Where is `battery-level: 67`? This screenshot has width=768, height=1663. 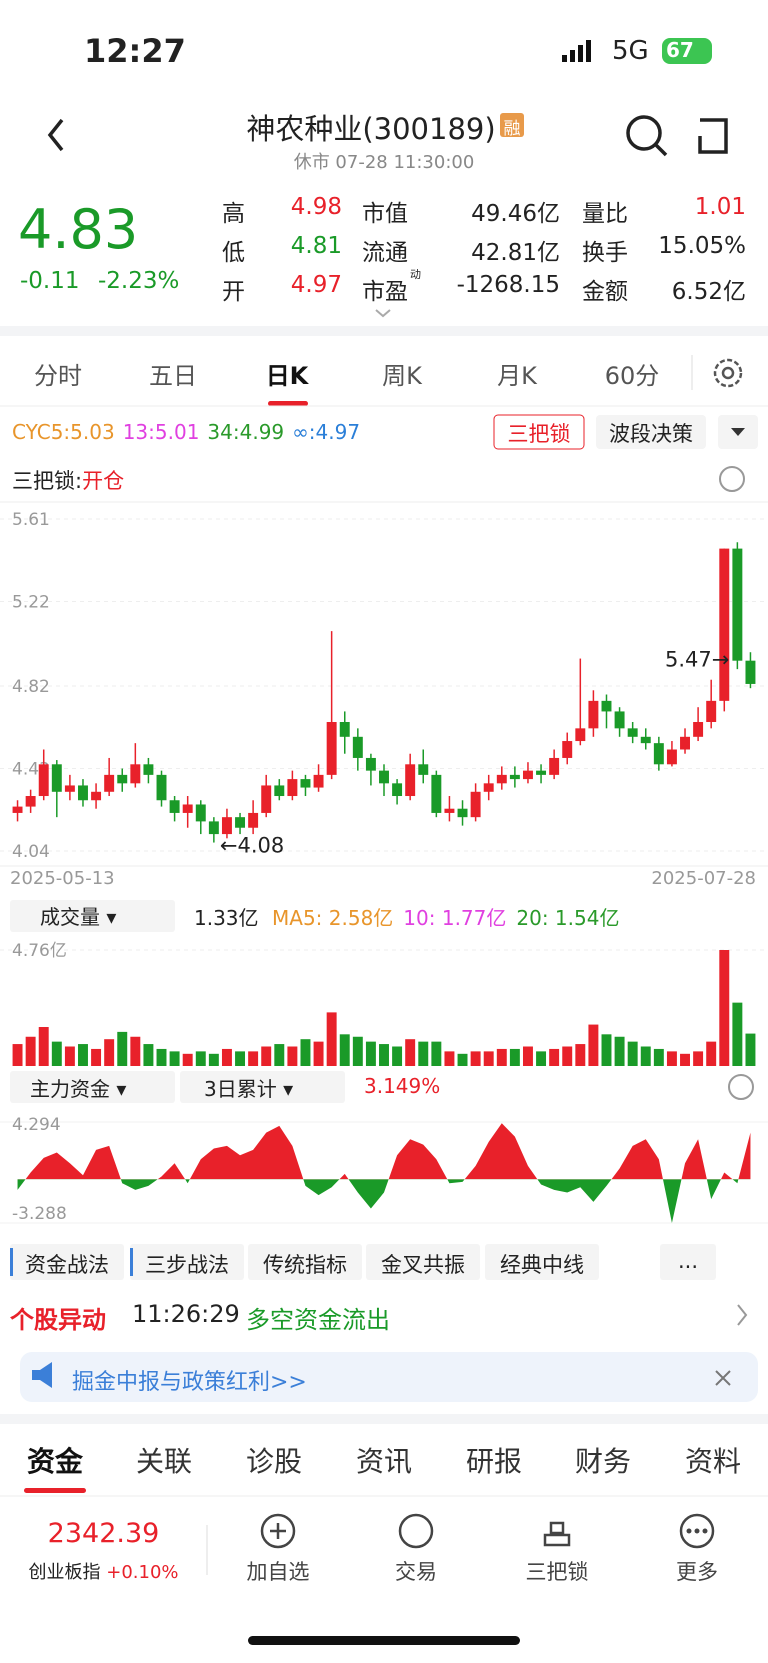
battery-level: 67 is located at coordinates (680, 50).